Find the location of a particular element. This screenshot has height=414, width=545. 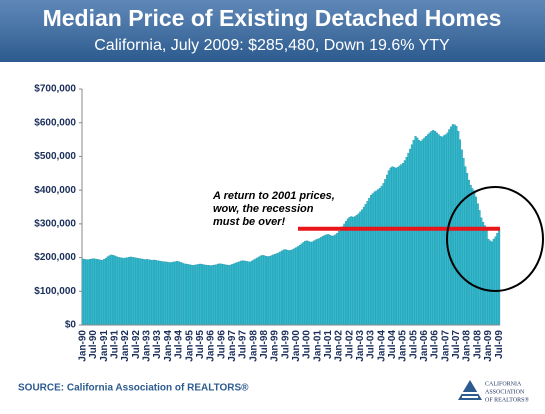

y-tick-label: $700,000 is located at coordinates (55, 89).